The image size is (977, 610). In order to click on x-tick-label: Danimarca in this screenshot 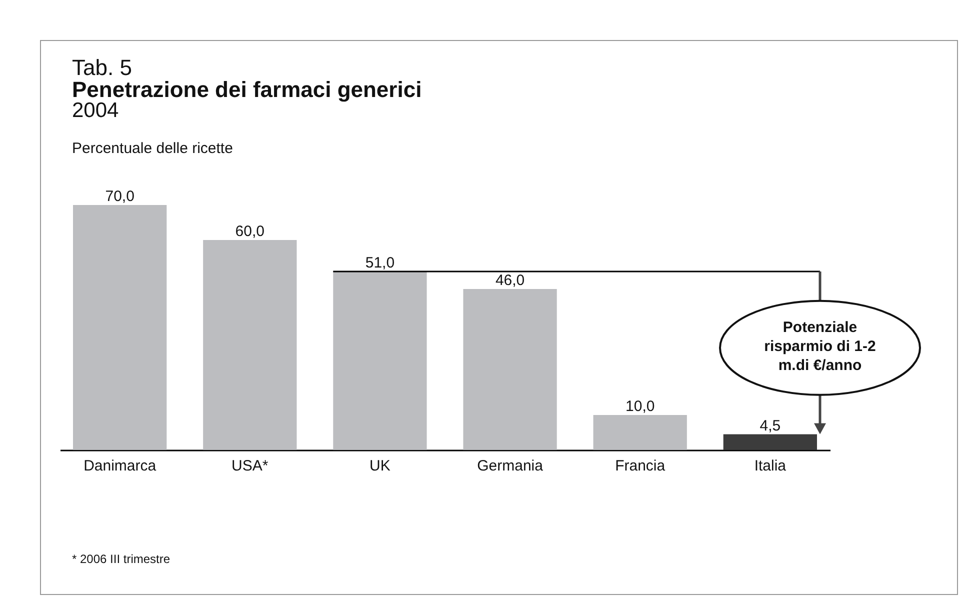, I will do `click(120, 466)`.